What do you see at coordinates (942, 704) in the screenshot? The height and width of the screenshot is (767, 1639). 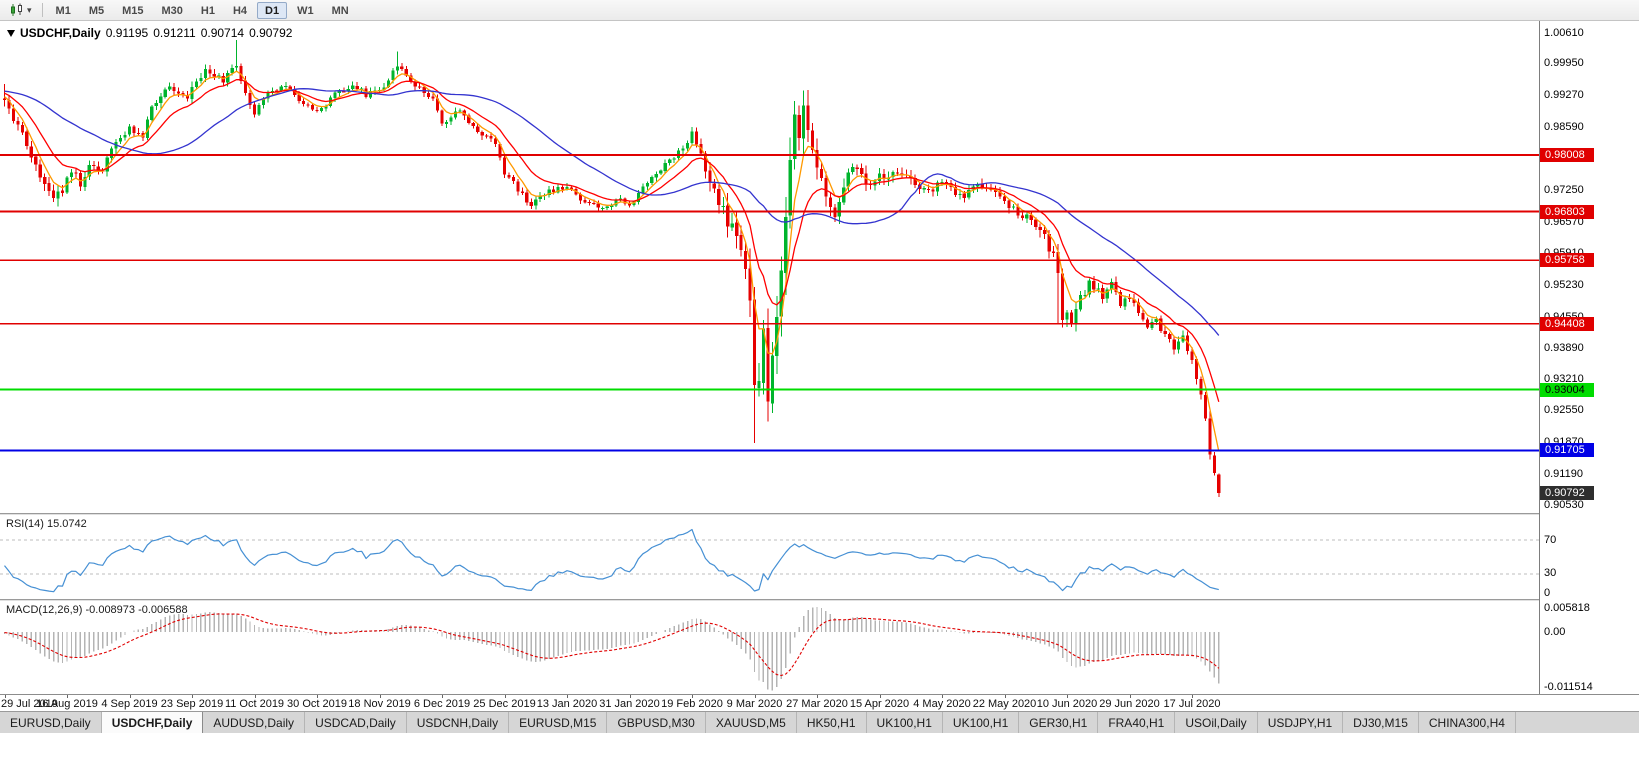 I see `date-label: 4 May 2020` at bounding box center [942, 704].